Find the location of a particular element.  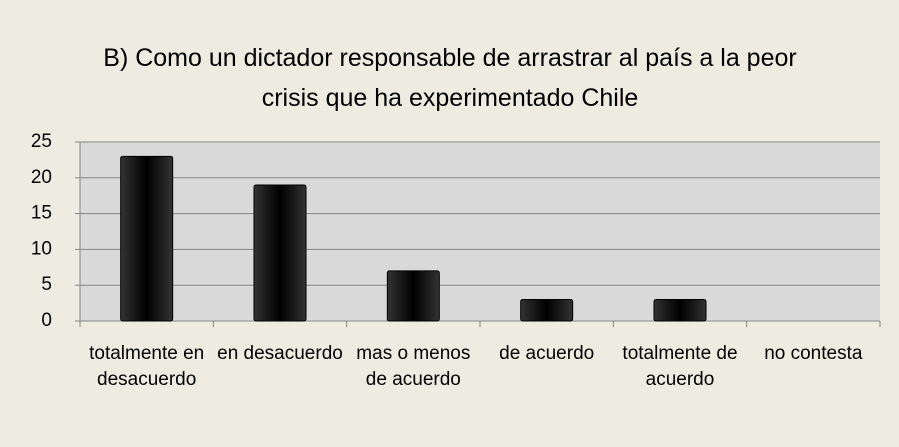

x-tick-label: en desacuerdo is located at coordinates (280, 353).